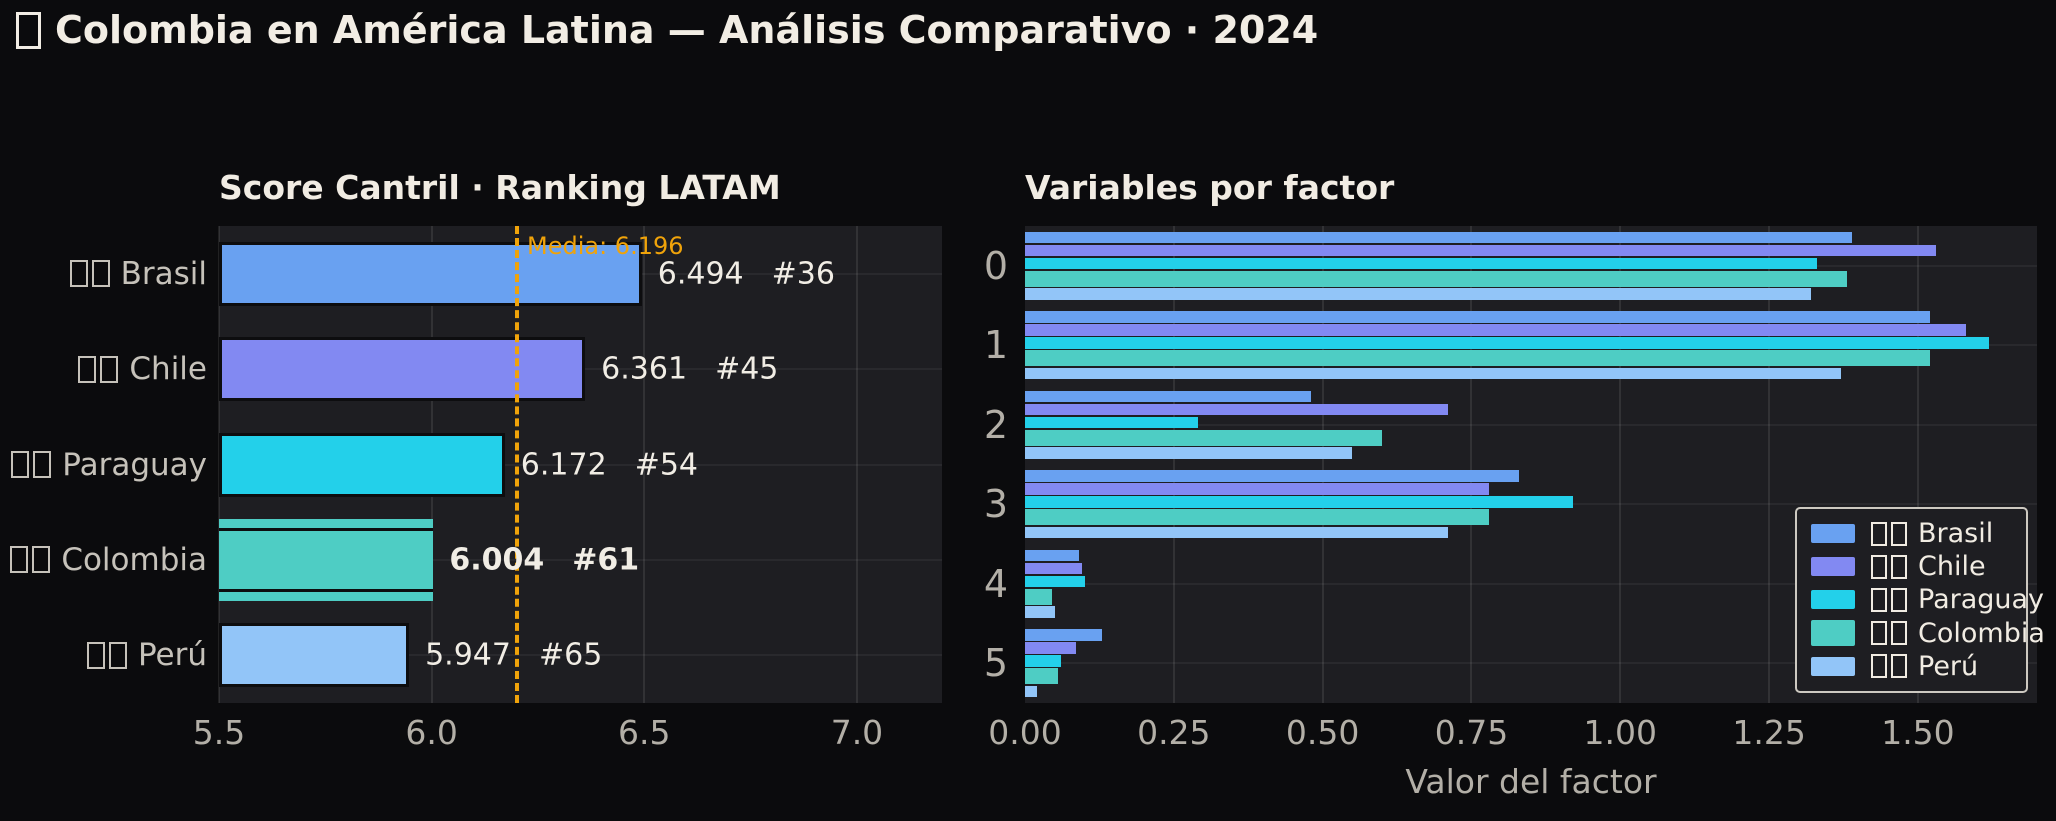 The width and height of the screenshot is (2056, 821). Describe the element at coordinates (644, 732) in the screenshot. I see `x-tick-label: 6.5` at that location.